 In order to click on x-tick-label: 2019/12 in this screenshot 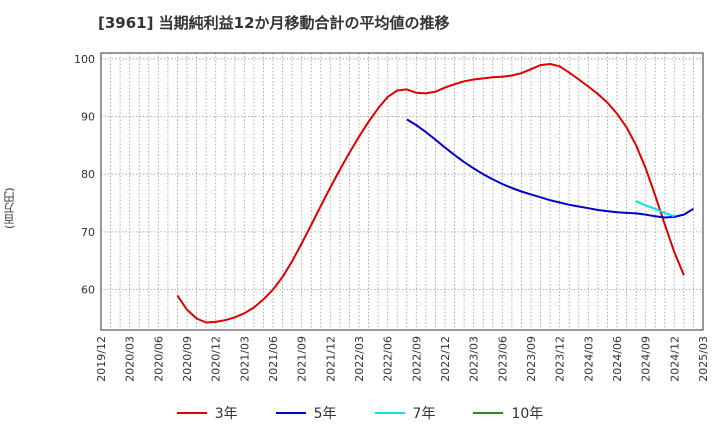, I will do `click(101, 359)`.